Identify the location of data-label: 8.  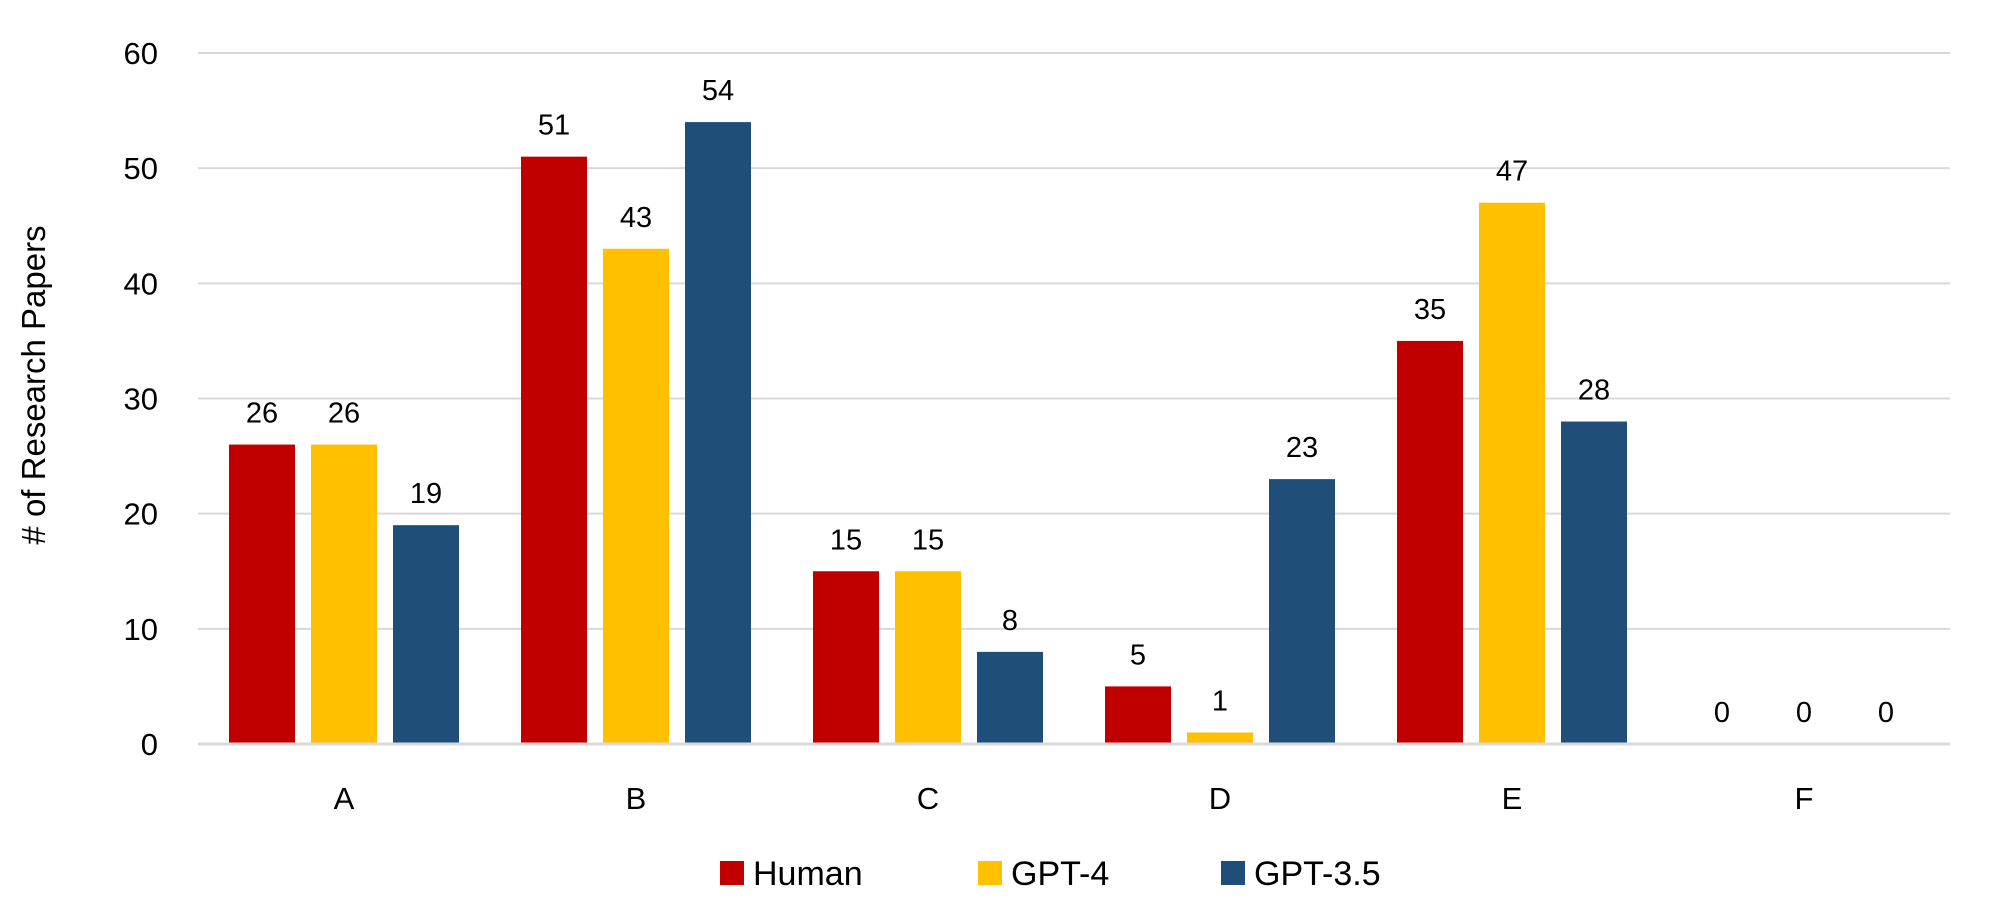
(1010, 621).